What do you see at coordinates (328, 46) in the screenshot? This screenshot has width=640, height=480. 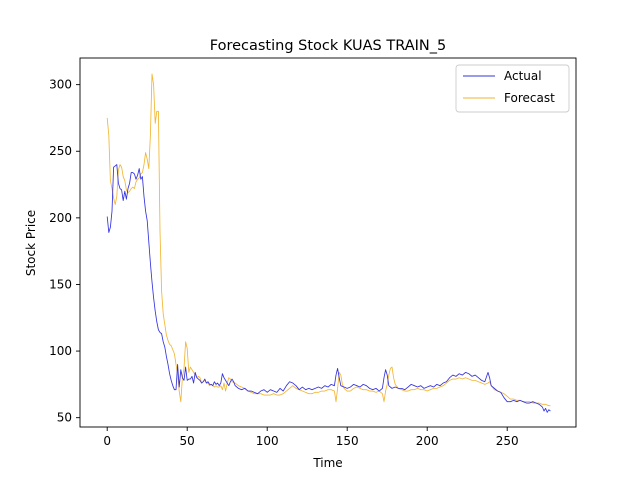 I see `chart-title: Forecasting Stock KUAS TRAIN_5` at bounding box center [328, 46].